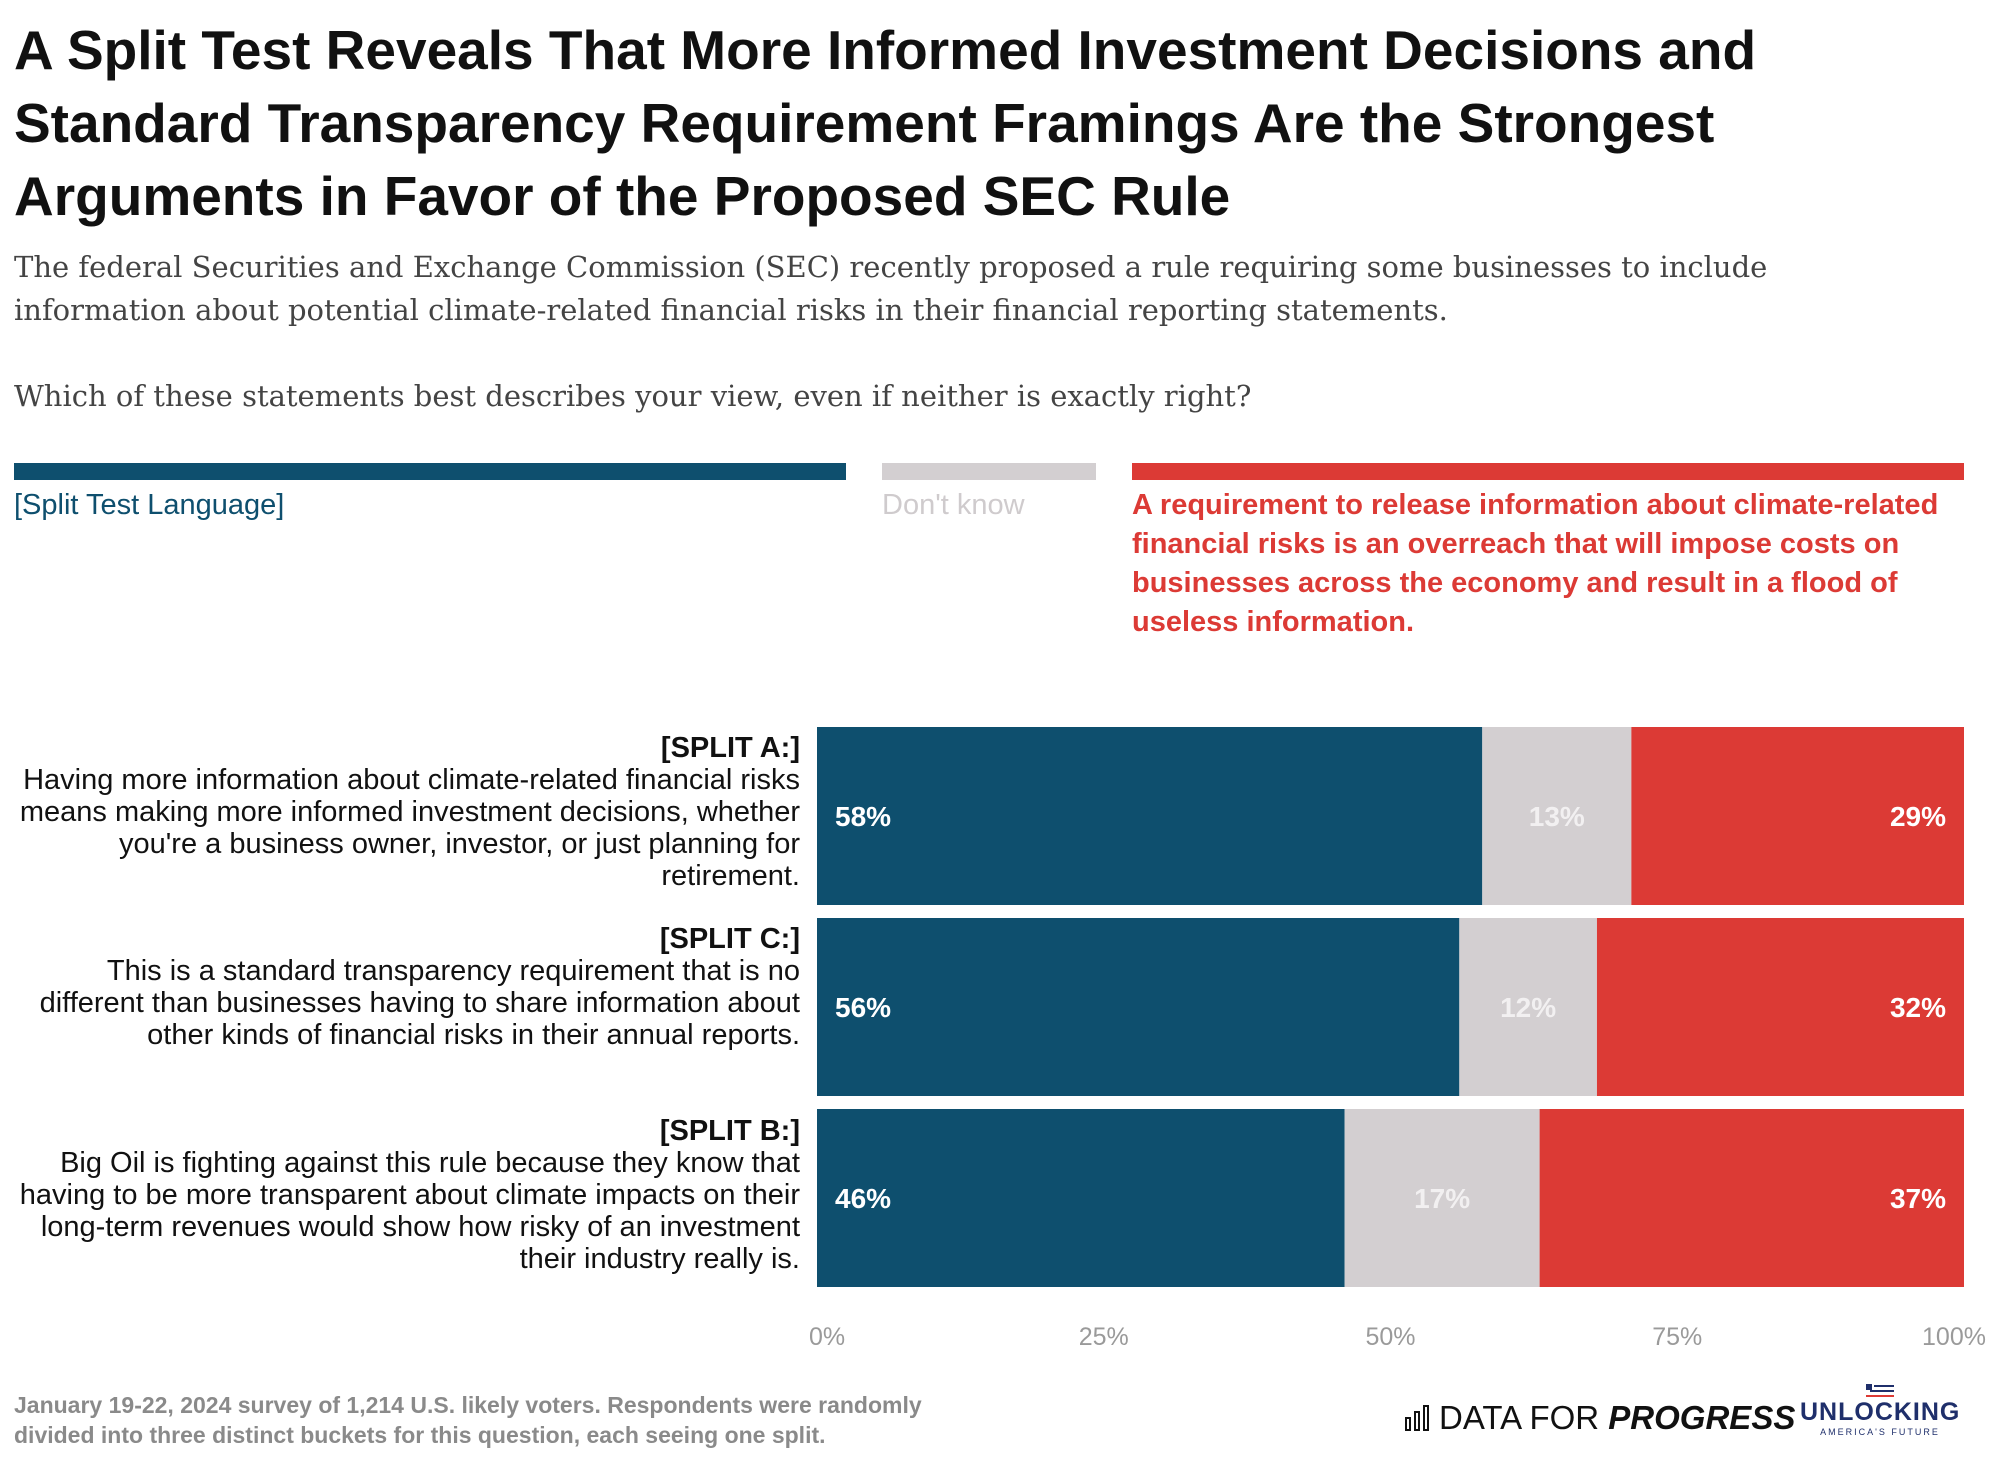 This screenshot has width=1999, height=1466. I want to click on x-tick-label: 25%, so click(1104, 1337).